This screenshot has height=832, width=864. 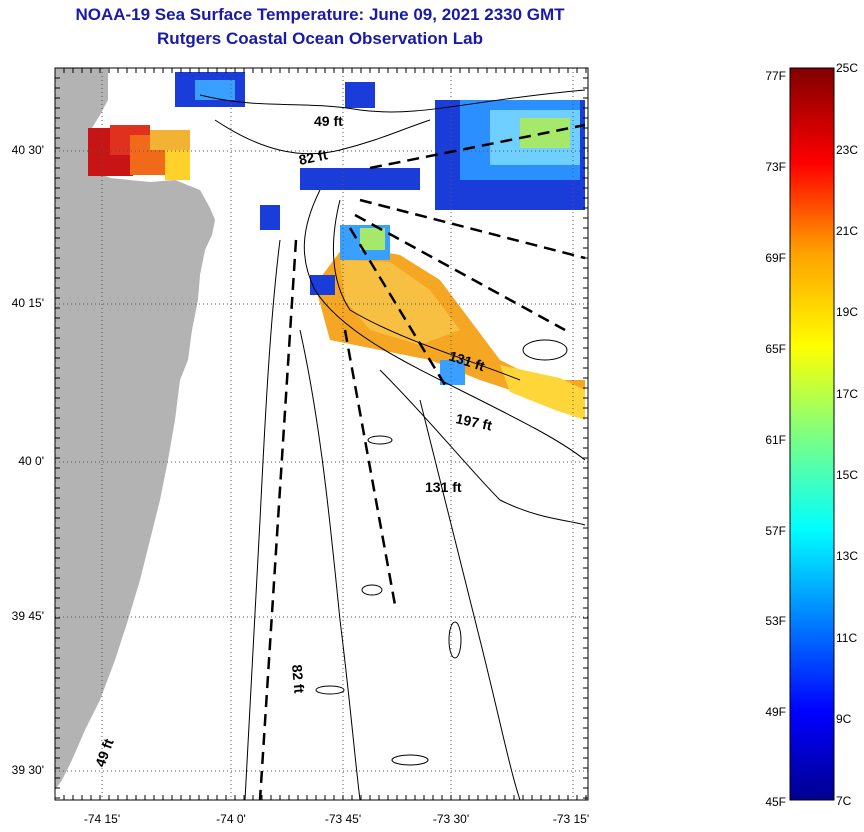 What do you see at coordinates (31, 461) in the screenshot?
I see `lat-label: 40 0'` at bounding box center [31, 461].